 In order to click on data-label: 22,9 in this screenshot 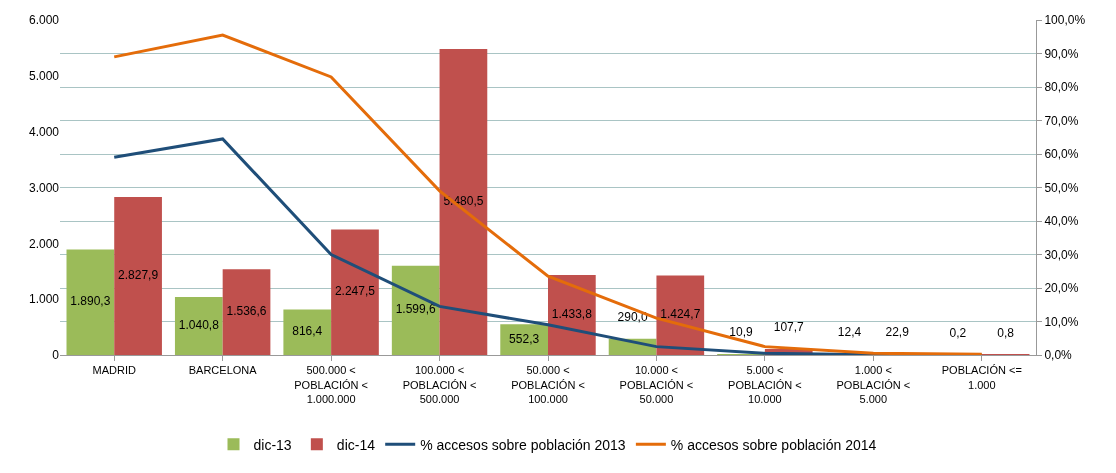, I will do `click(897, 331)`.